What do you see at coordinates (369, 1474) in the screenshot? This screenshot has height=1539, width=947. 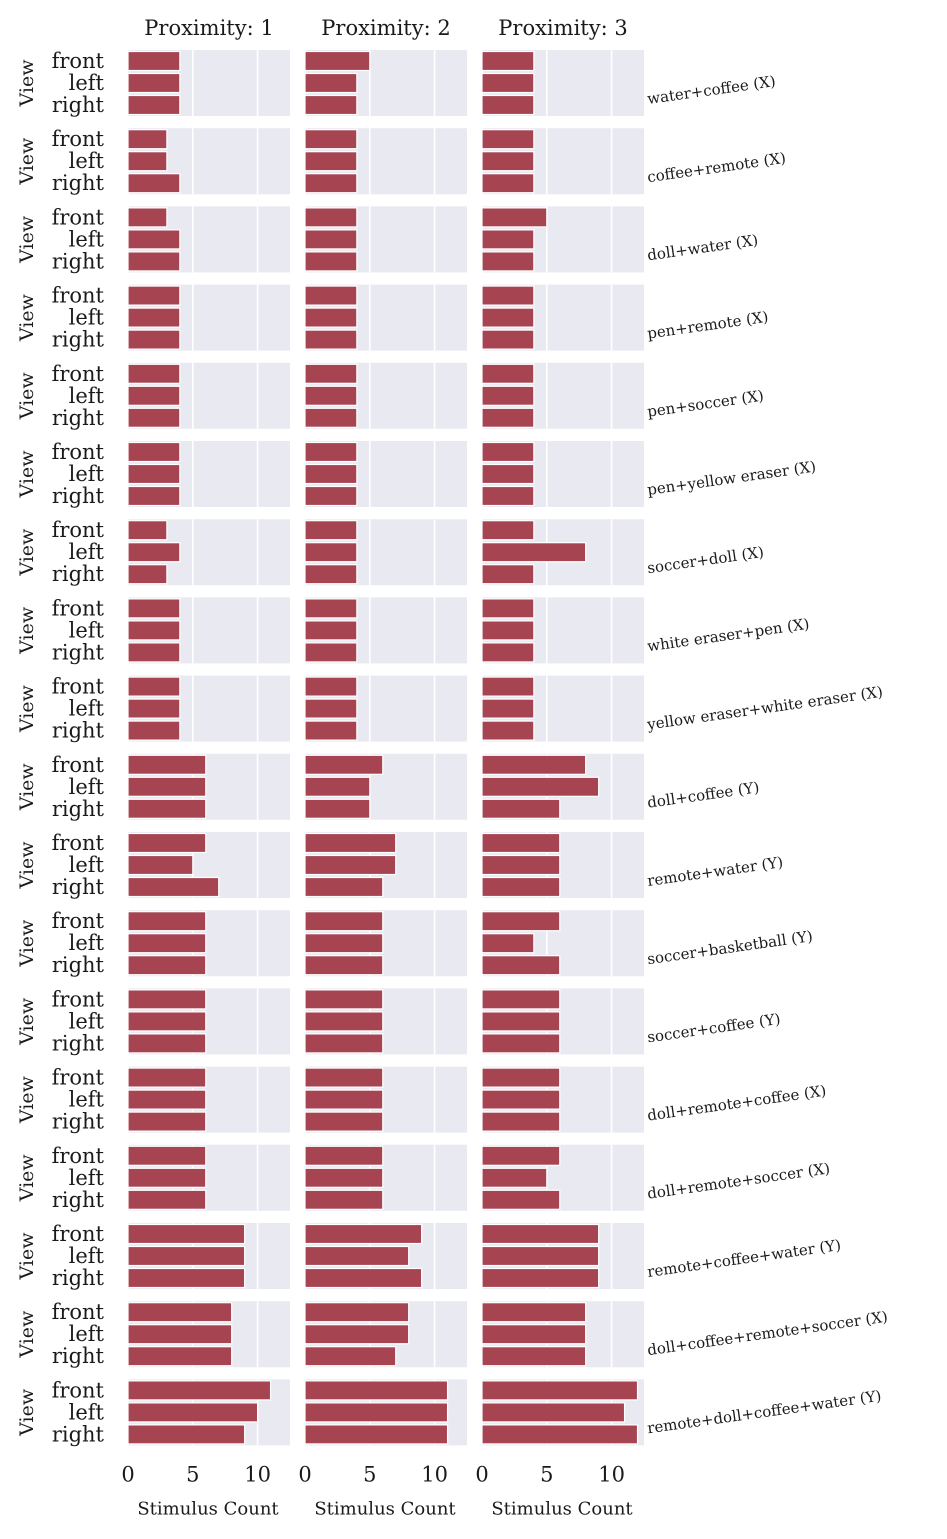 I see `x-tick-label: 5` at bounding box center [369, 1474].